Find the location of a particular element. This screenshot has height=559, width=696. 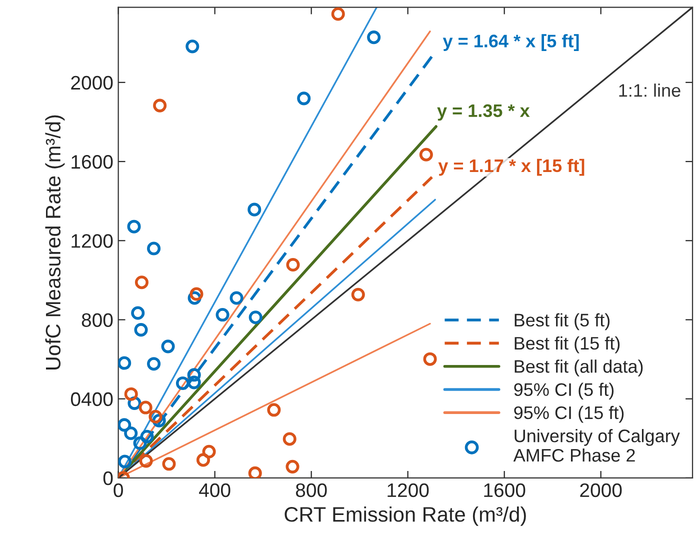

y-tick-label: 0 is located at coordinates (108, 478).